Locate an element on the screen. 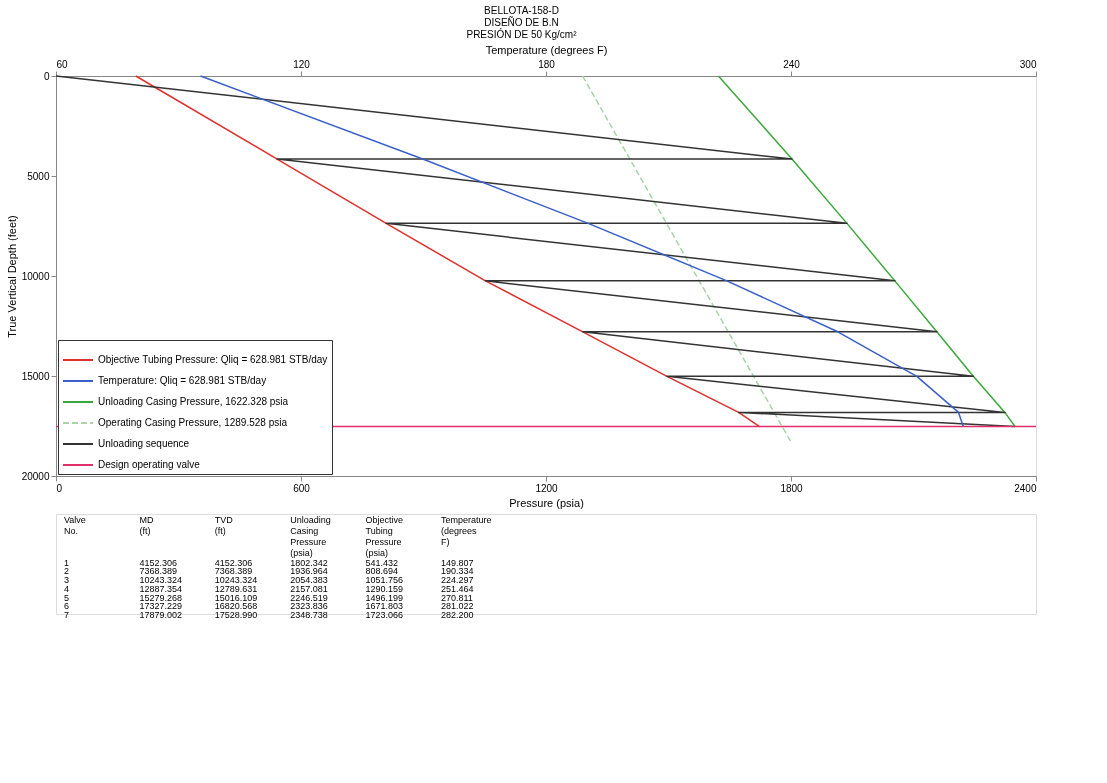  legend-label: Unloading sequence is located at coordinates (144, 443).